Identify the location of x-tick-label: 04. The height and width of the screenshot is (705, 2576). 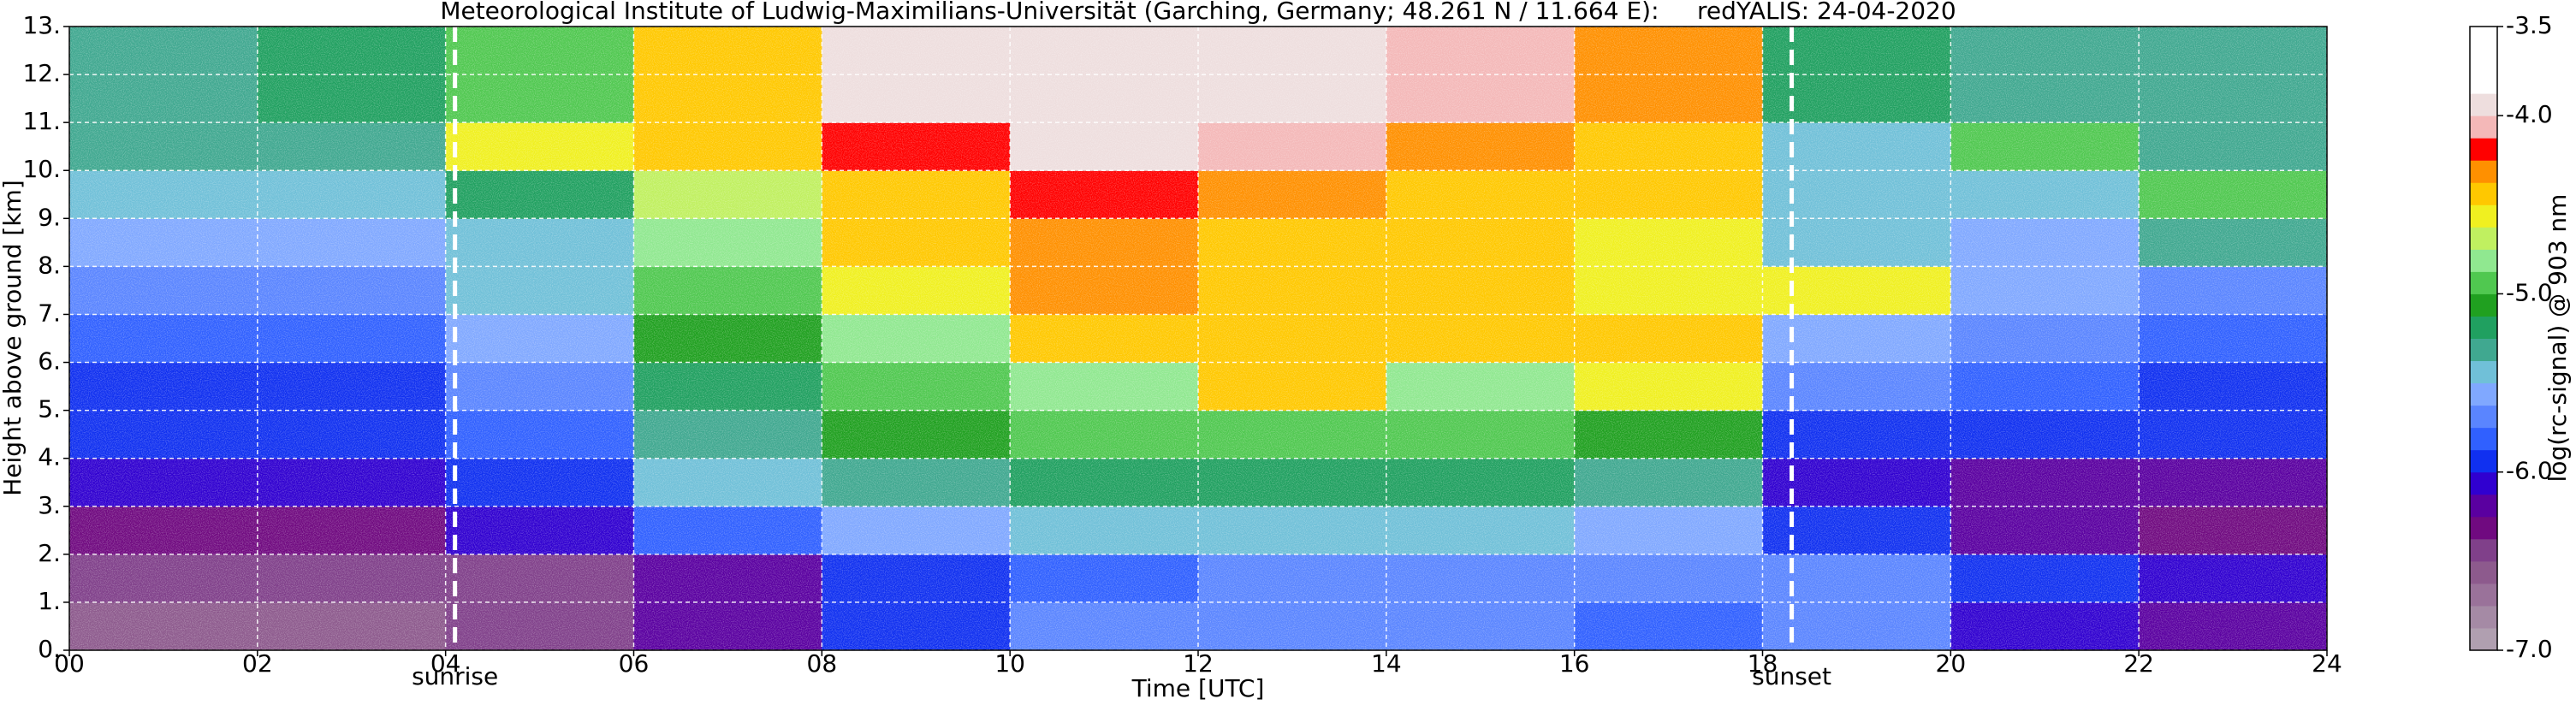
(445, 663).